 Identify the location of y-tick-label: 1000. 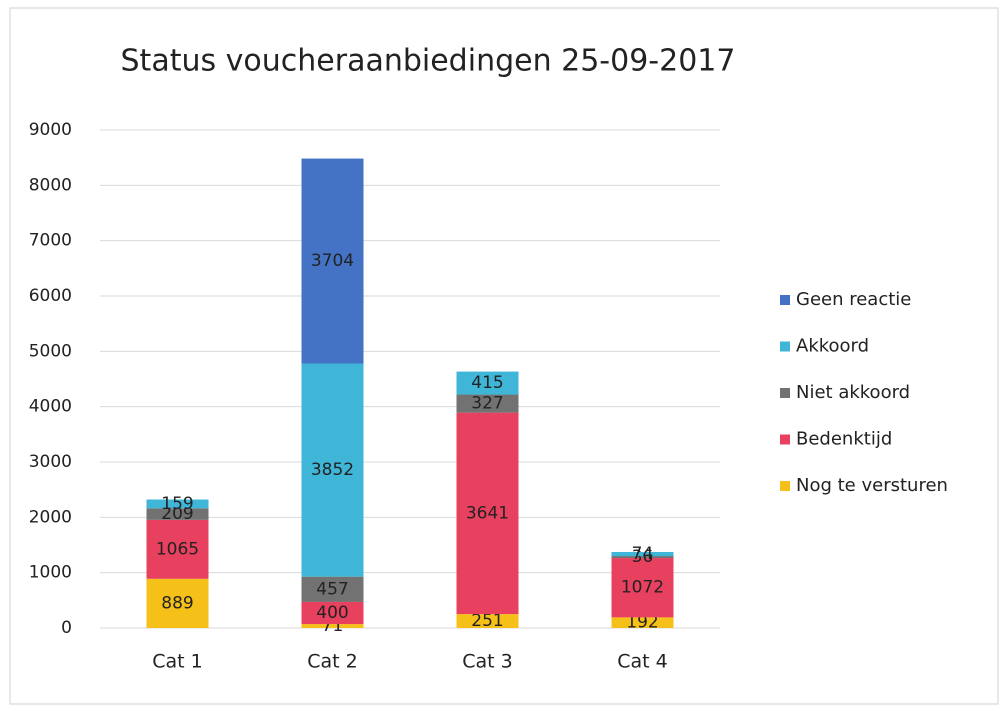
(50, 573).